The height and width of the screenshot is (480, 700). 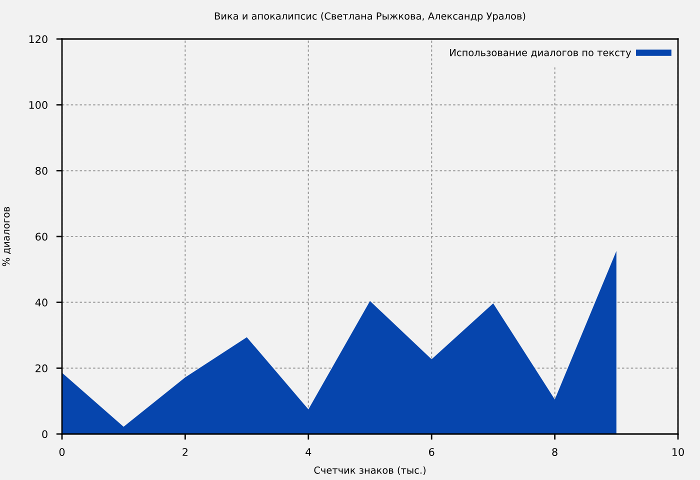 What do you see at coordinates (42, 236) in the screenshot?
I see `y-tick-label: 60` at bounding box center [42, 236].